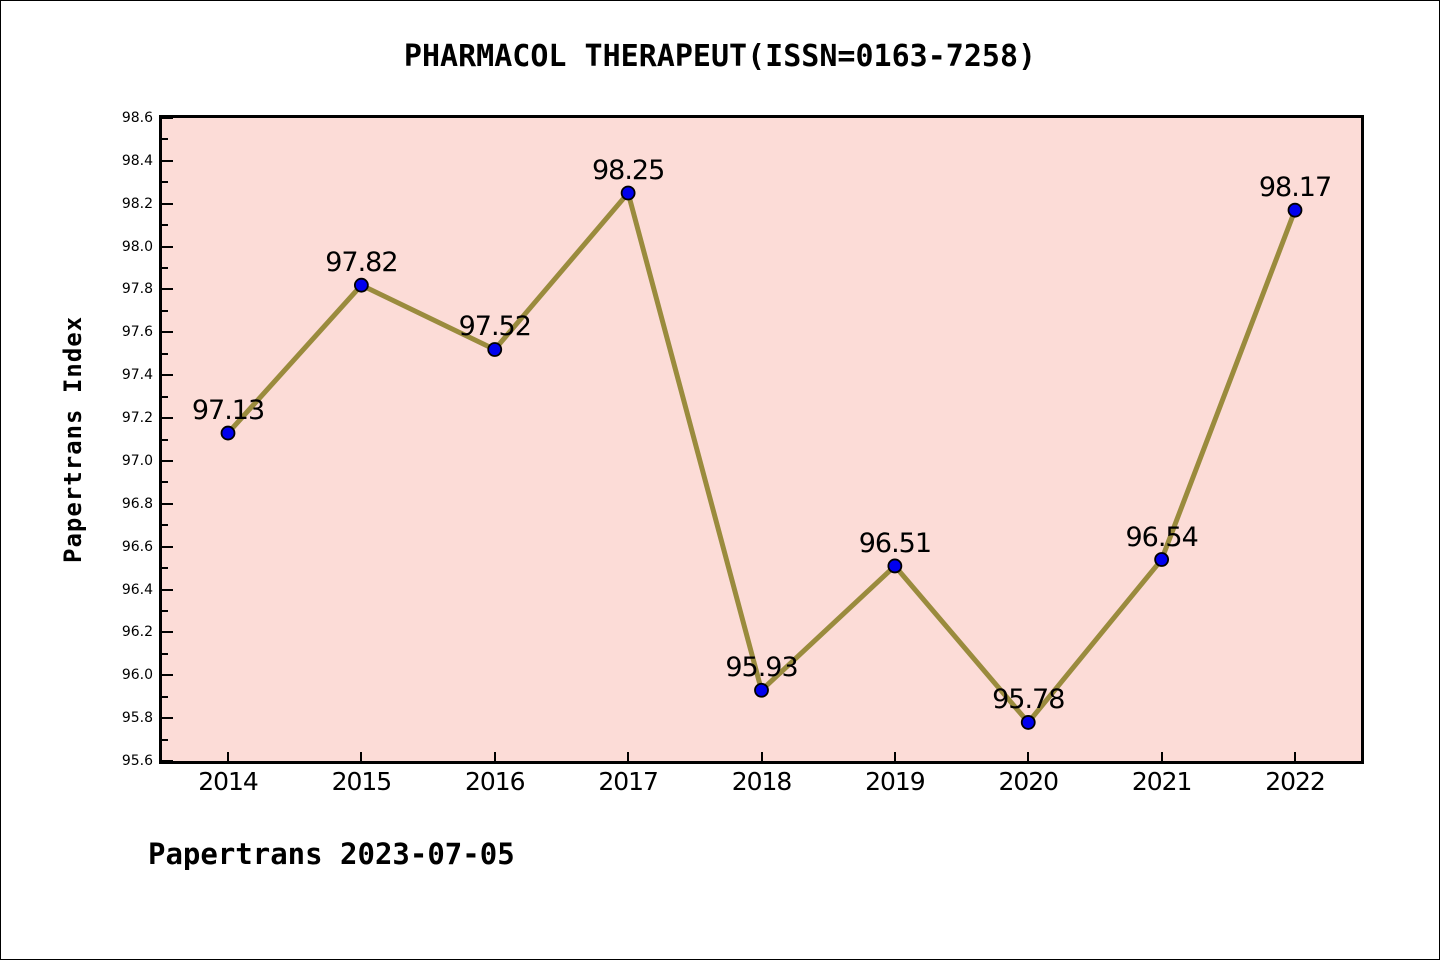  Describe the element at coordinates (1295, 188) in the screenshot. I see `data-point-value-label: 98.17` at that location.